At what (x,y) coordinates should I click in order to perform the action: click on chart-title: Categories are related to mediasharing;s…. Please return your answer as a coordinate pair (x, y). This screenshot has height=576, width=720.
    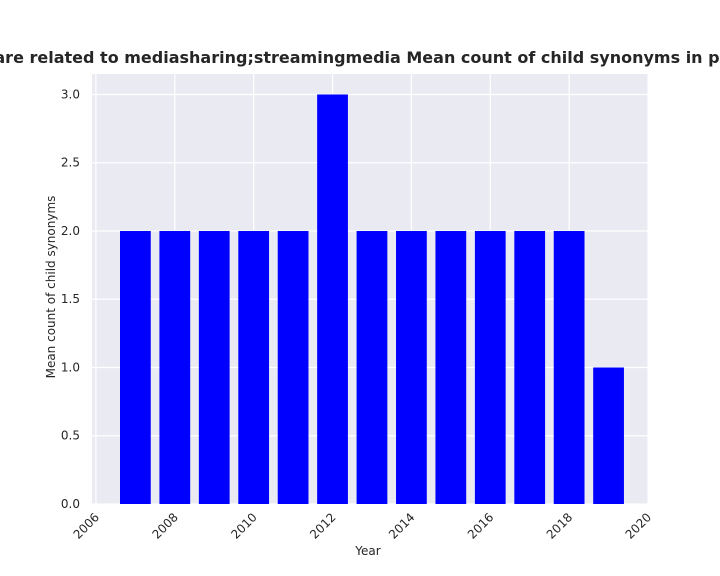
    Looking at the image, I should click on (360, 57).